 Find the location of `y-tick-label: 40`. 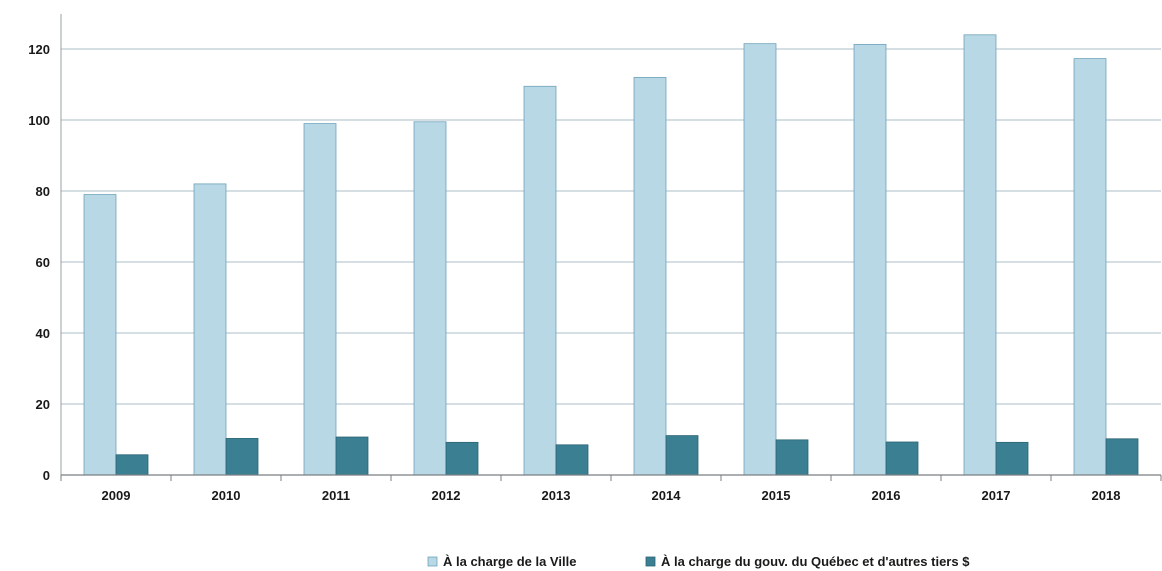

y-tick-label: 40 is located at coordinates (43, 333).